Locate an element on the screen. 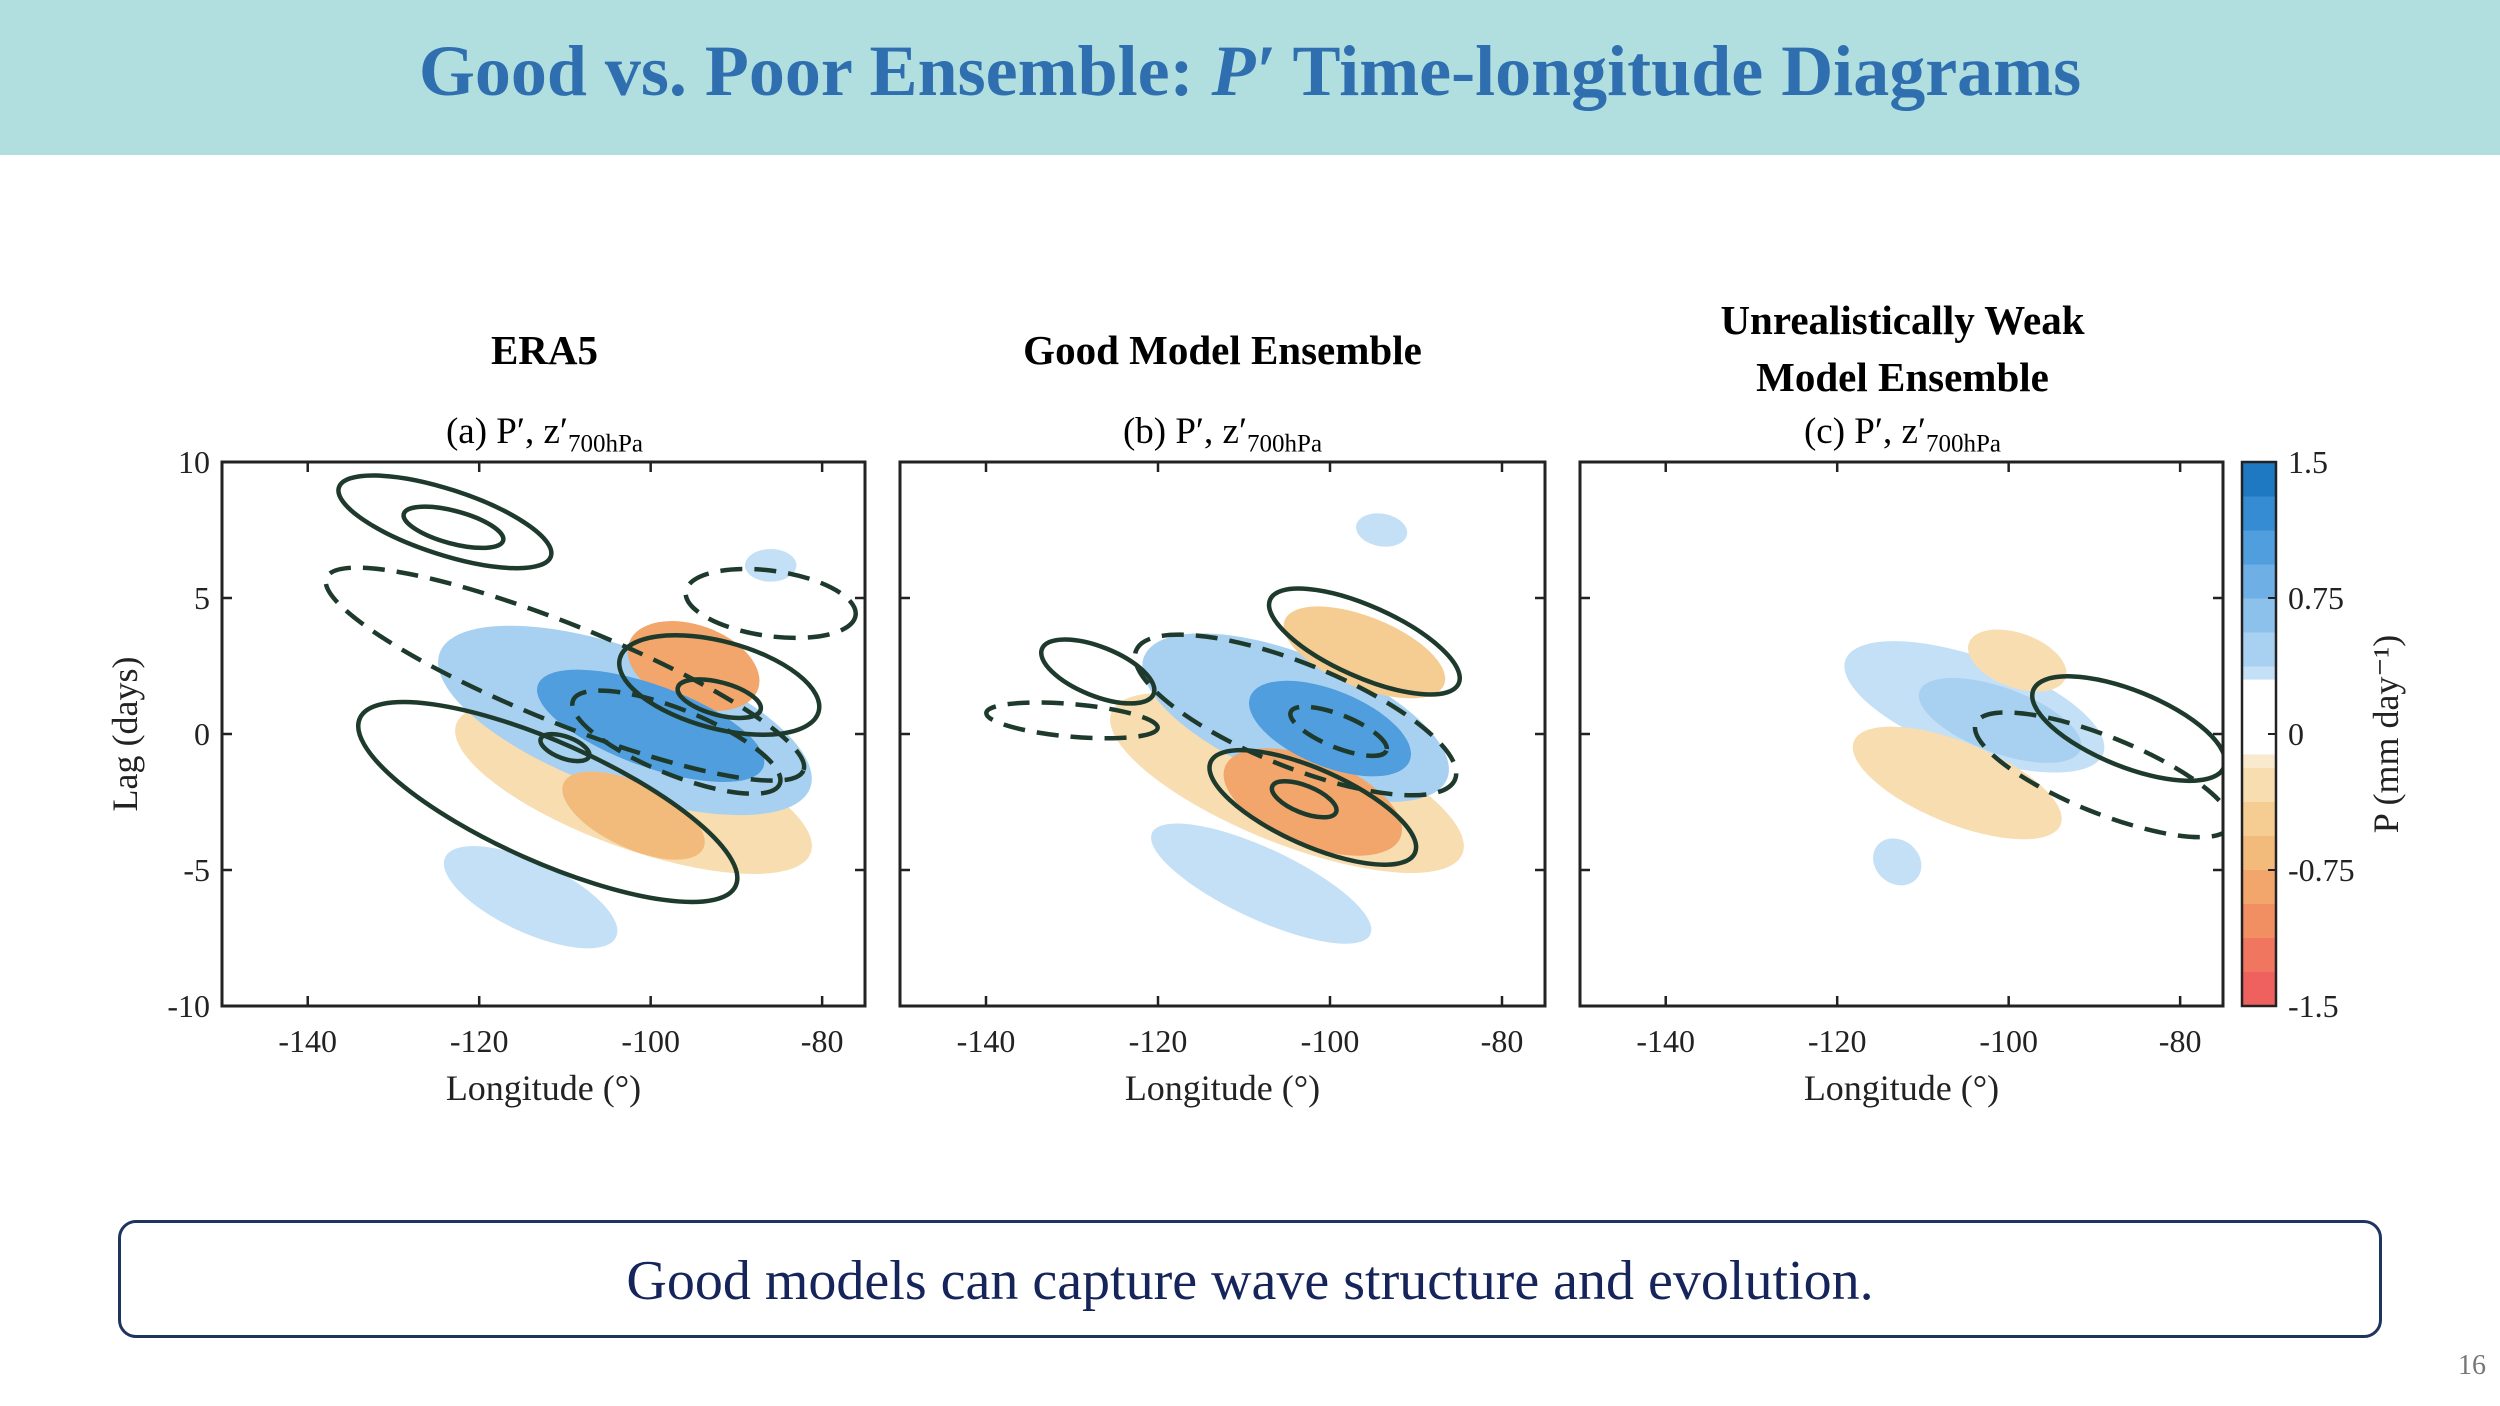 The width and height of the screenshot is (2500, 1406). title-bar is located at coordinates (1250, 77).